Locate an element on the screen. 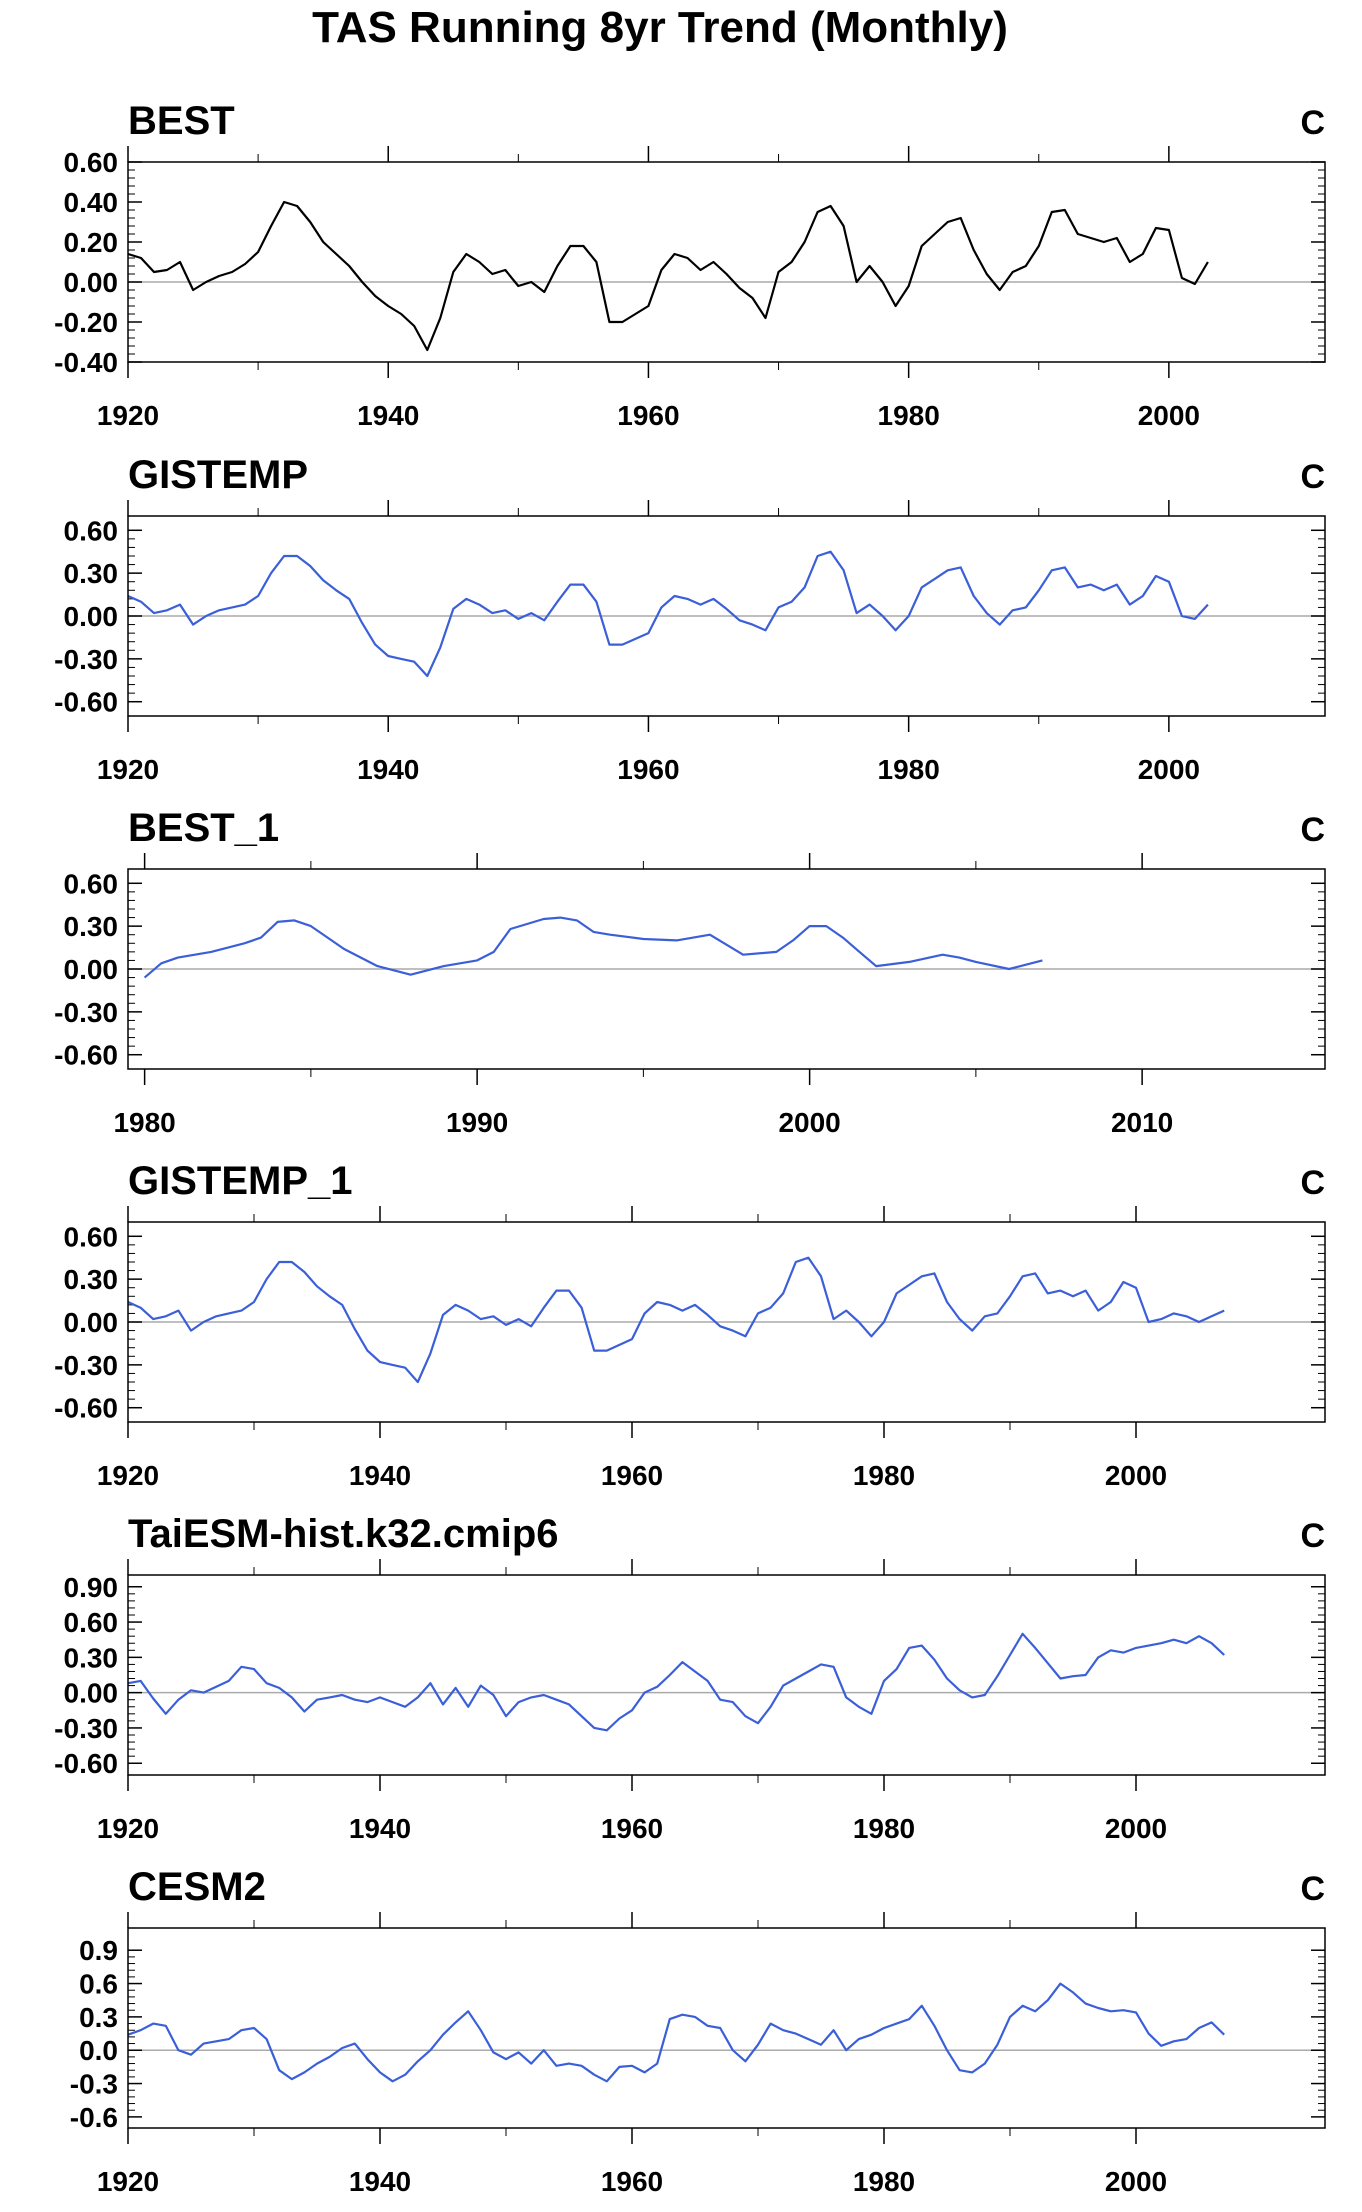  y-tick-label: 0.9 is located at coordinates (98, 1950).